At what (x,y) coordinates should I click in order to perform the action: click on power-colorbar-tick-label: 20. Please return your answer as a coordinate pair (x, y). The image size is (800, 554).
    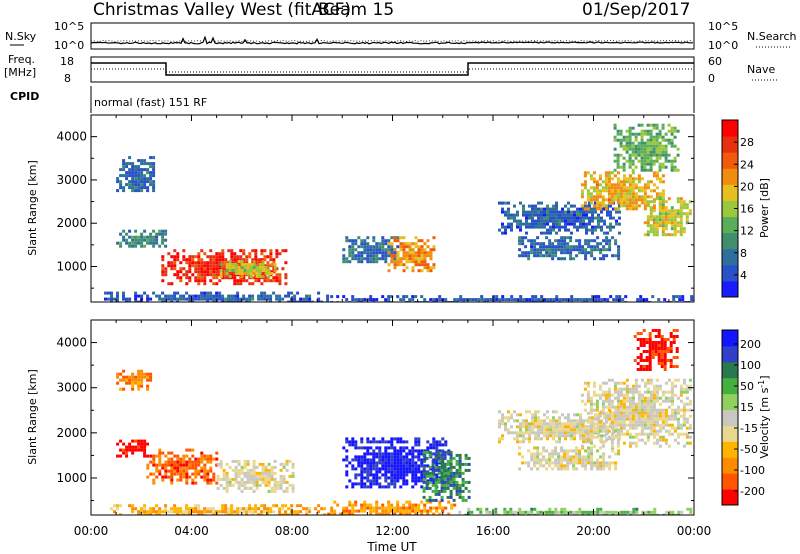
    Looking at the image, I should click on (747, 186).